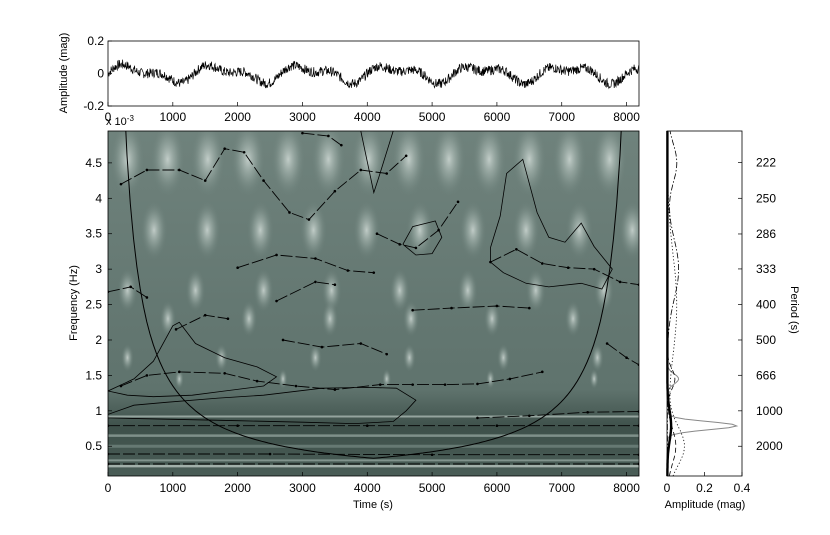 The image size is (830, 535). What do you see at coordinates (626, 488) in the screenshot?
I see `spectrogram-xtick-label: 8000` at bounding box center [626, 488].